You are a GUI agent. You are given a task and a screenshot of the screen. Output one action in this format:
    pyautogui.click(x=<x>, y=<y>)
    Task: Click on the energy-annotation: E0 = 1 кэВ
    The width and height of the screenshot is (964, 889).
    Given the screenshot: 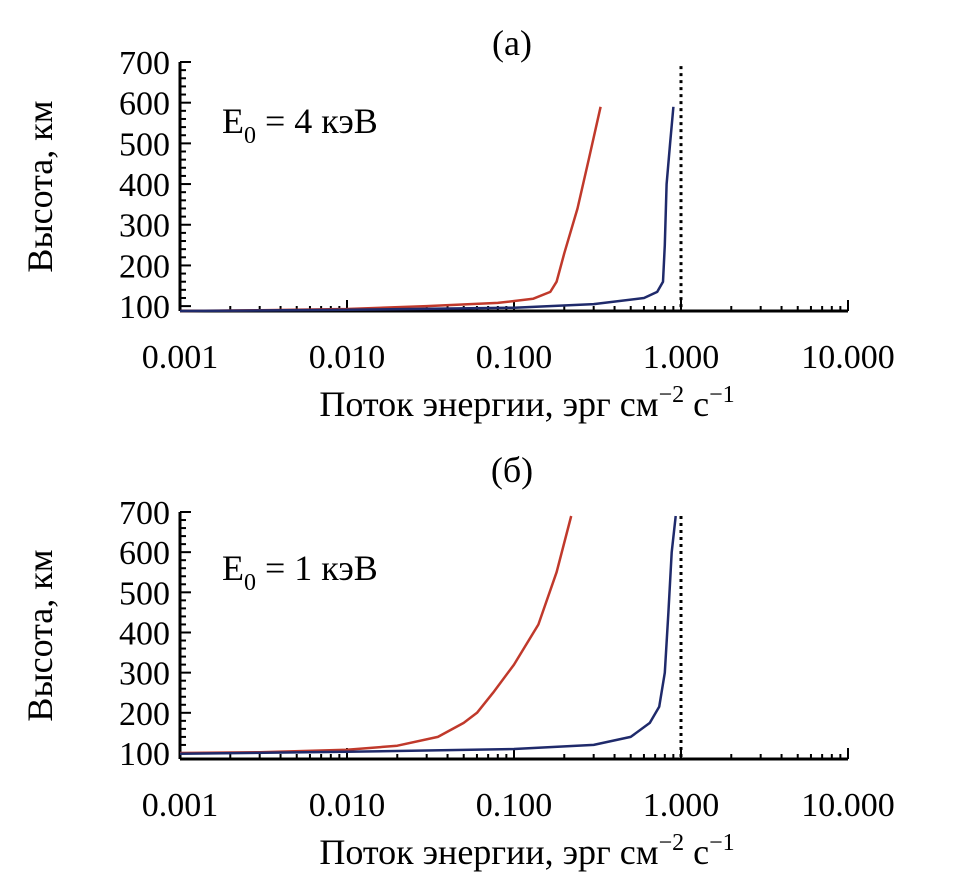 What is the action you would take?
    pyautogui.click(x=300, y=572)
    